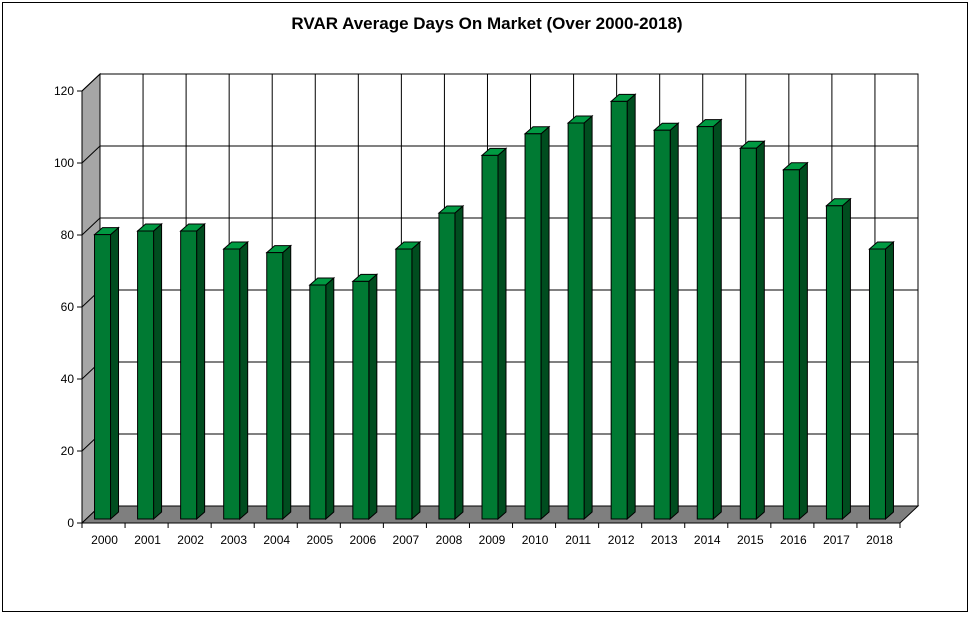 The width and height of the screenshot is (974, 618). Describe the element at coordinates (406, 540) in the screenshot. I see `x-tick-label: 2007` at that location.